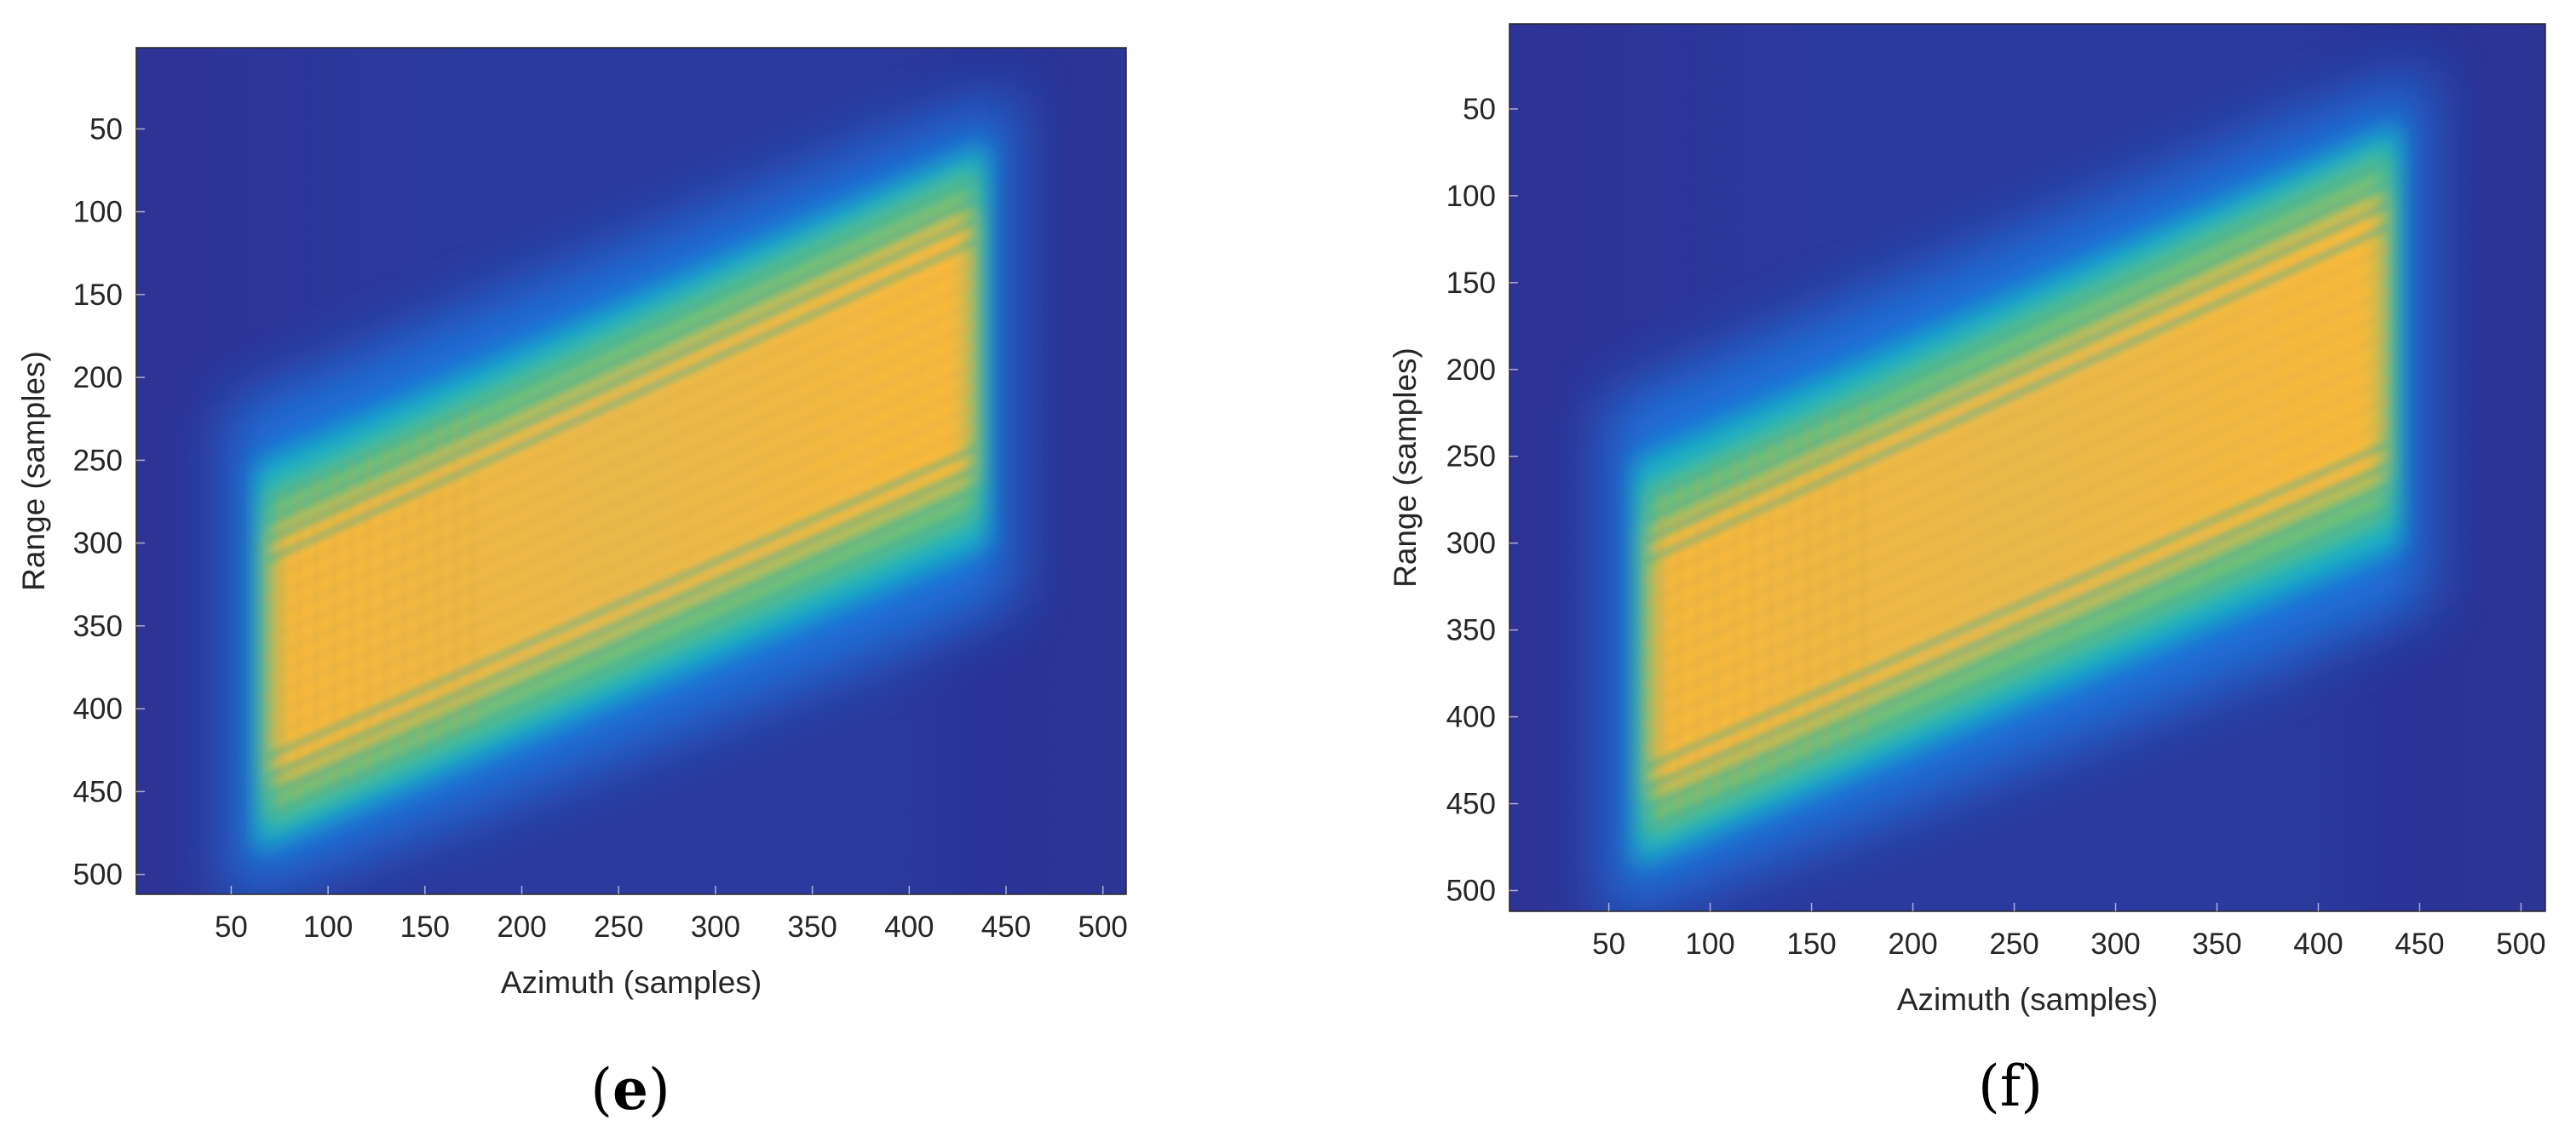  I want to click on band-core, so click(622, 497).